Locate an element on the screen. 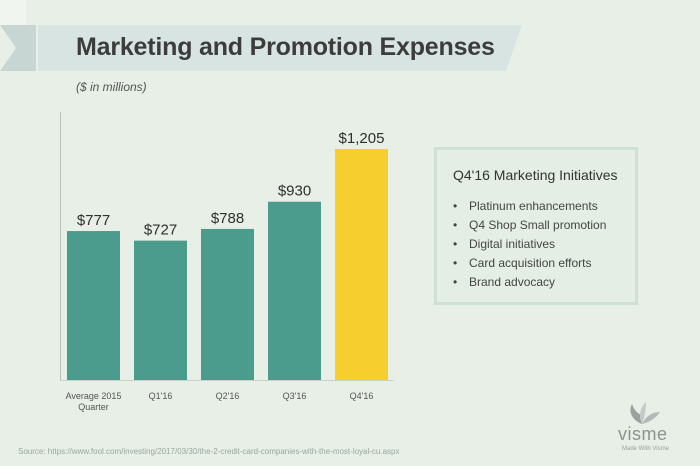 The width and height of the screenshot is (700, 466). list-item: • Platinum enhancements is located at coordinates (529, 206).